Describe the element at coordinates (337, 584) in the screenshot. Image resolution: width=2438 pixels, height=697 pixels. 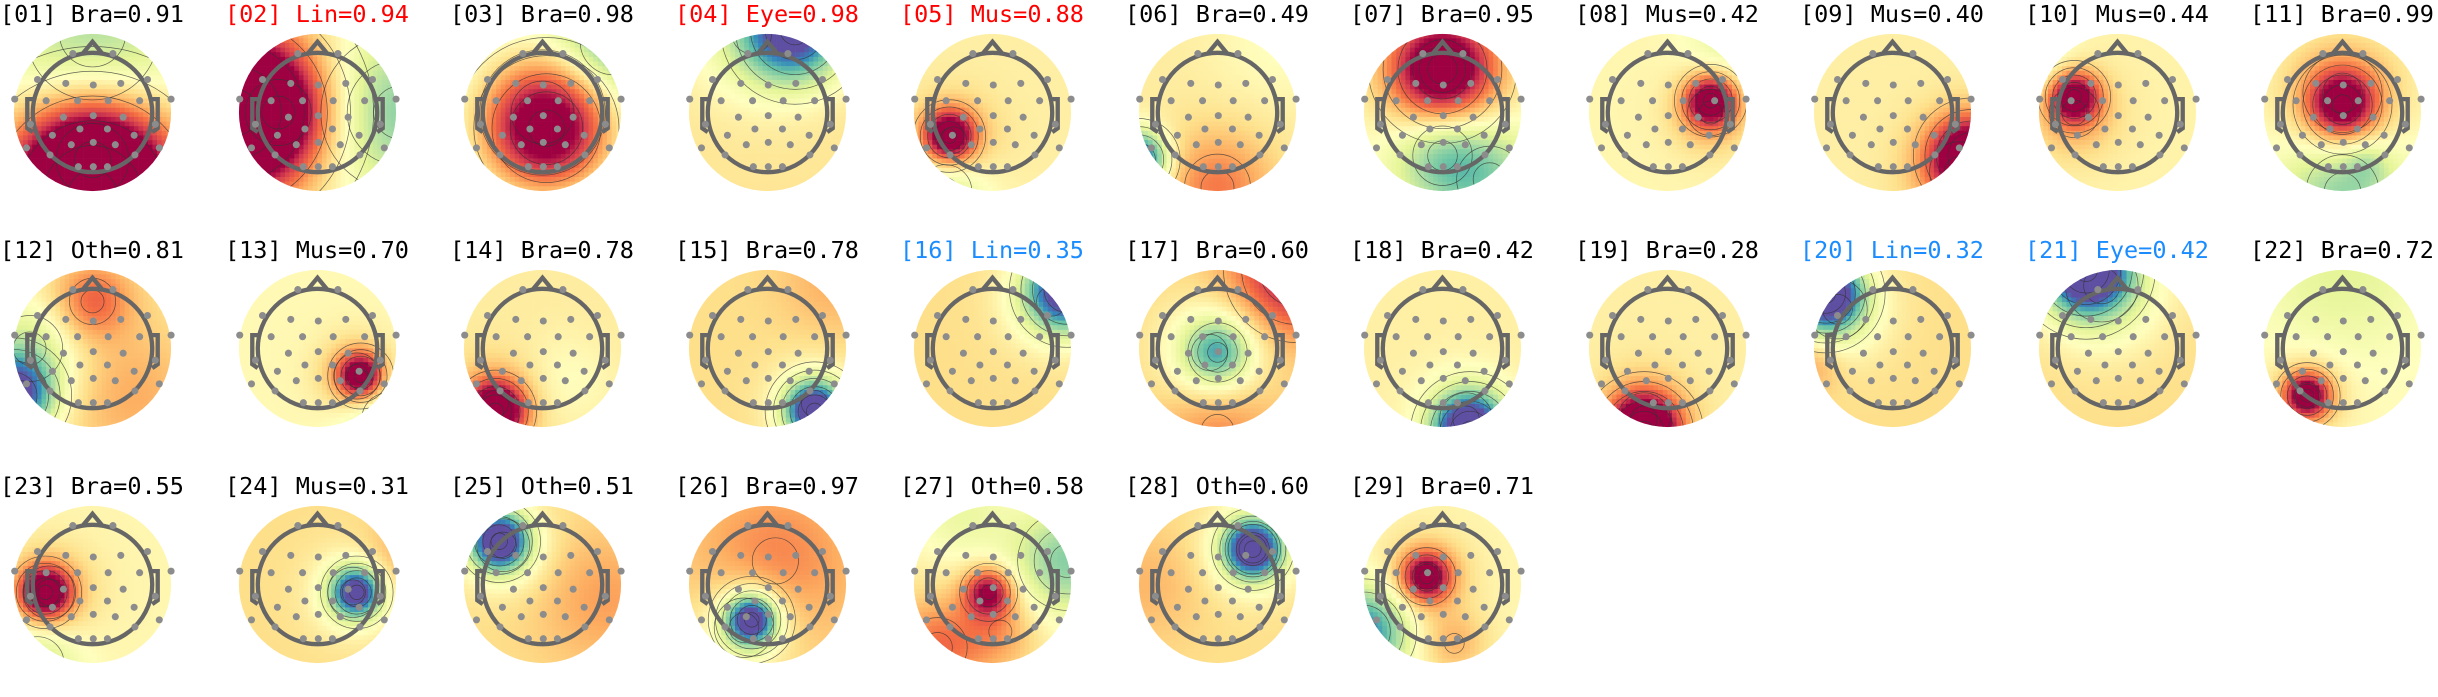
I see `component-panel-24: [24] Mus=0.31` at that location.